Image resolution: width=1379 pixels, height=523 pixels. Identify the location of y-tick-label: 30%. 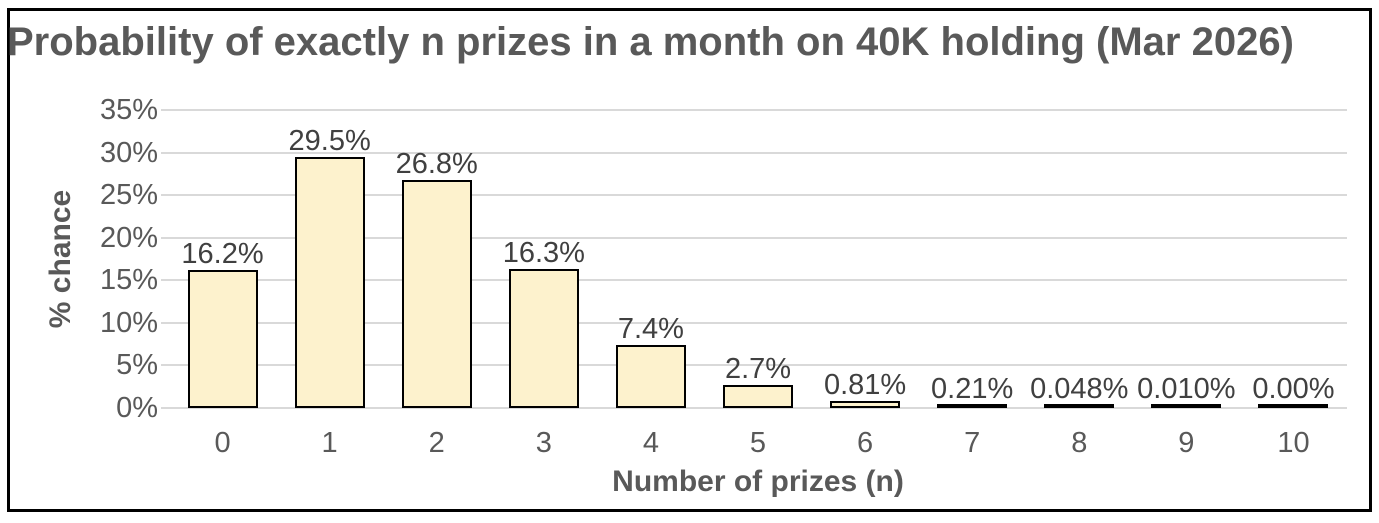
(128, 152).